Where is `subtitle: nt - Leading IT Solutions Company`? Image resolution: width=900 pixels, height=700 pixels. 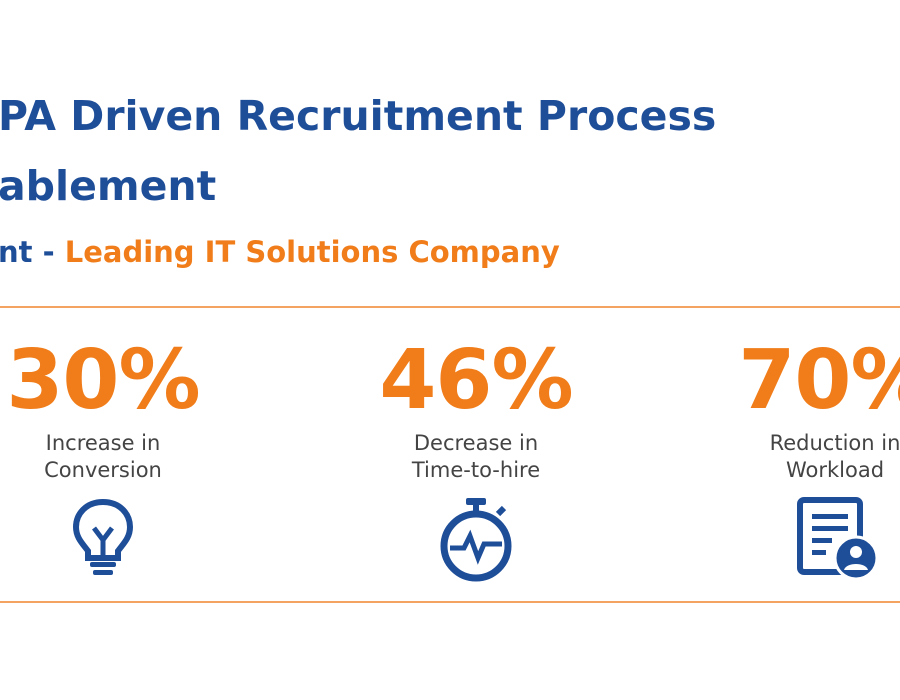 subtitle: nt - Leading IT Solutions Company is located at coordinates (280, 252).